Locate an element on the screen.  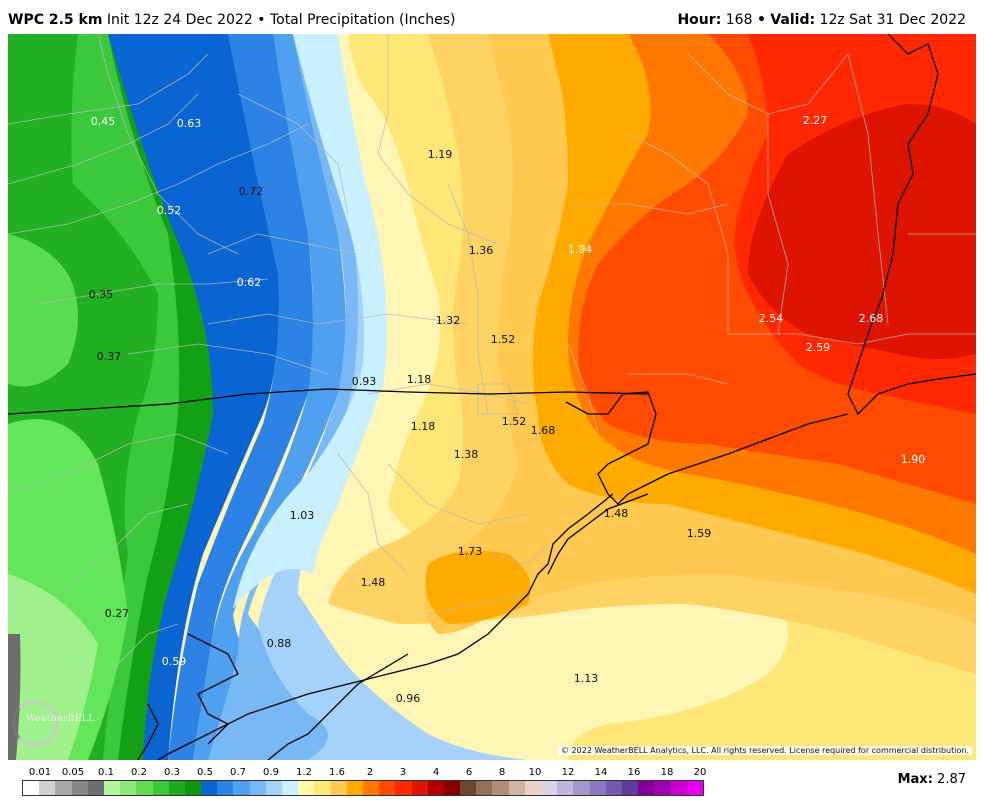
value-label: 1.36 is located at coordinates (481, 250).